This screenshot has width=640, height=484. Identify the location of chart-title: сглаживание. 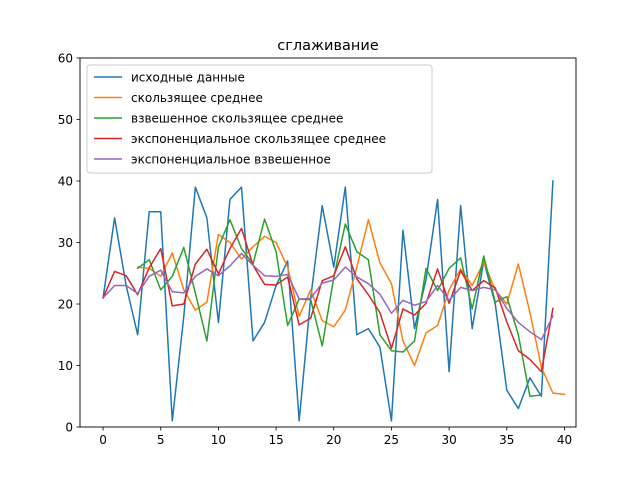
(328, 46).